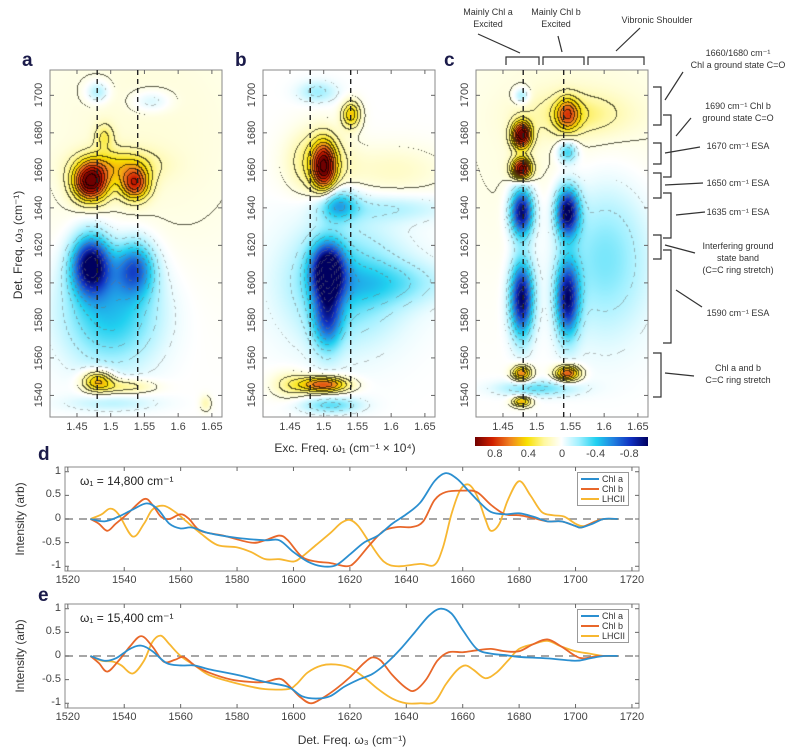  I want to click on annotation-1670-esa: 1670 cm⁻¹ ESA, so click(738, 146).